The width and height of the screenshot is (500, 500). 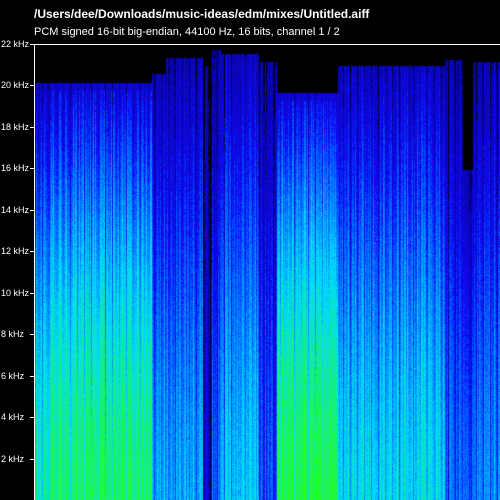 What do you see at coordinates (13, 417) in the screenshot?
I see `frequency-label: 4 kHz` at bounding box center [13, 417].